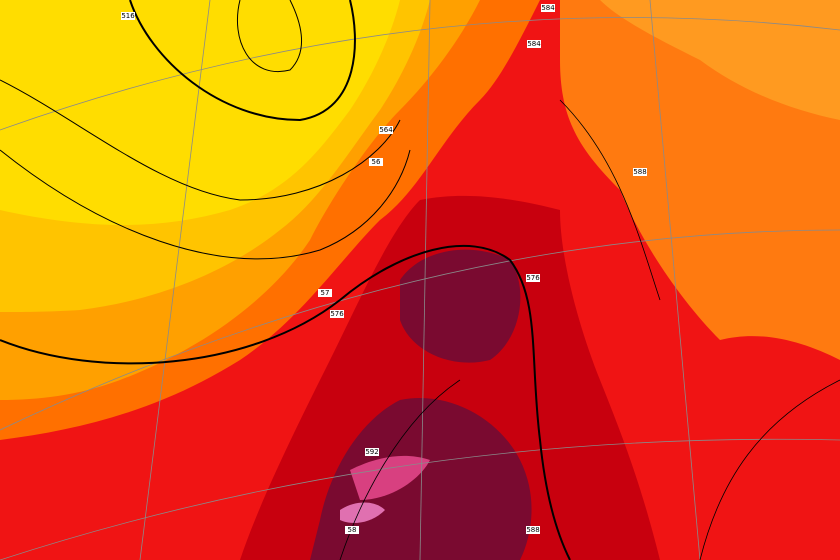 Image resolution: width=840 pixels, height=560 pixels. What do you see at coordinates (720, 60) in the screenshot?
I see `light-orange-field` at bounding box center [720, 60].